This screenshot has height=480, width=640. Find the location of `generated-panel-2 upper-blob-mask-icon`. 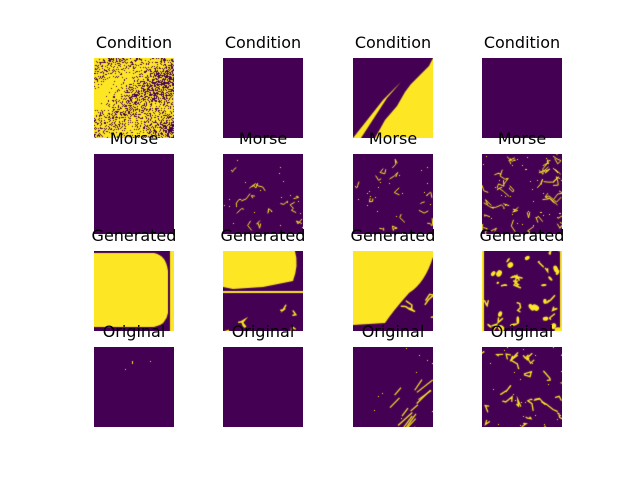

generated-panel-2 upper-blob-mask-icon is located at coordinates (263, 291).